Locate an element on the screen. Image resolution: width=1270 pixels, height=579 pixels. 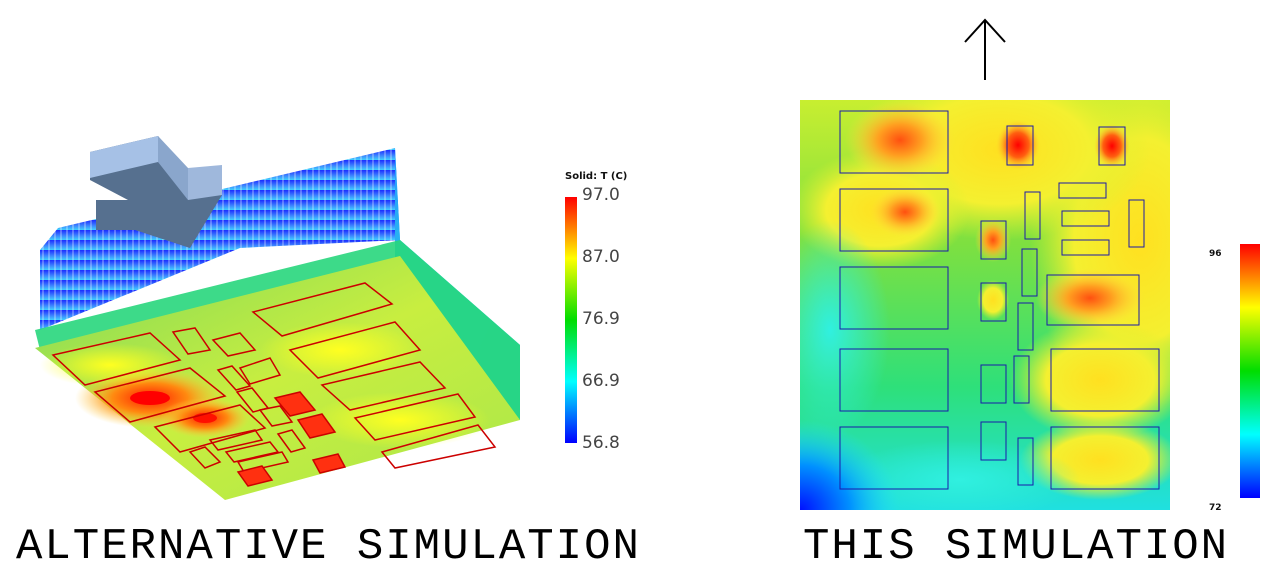
legend-tick: 56.8 is located at coordinates (601, 443).